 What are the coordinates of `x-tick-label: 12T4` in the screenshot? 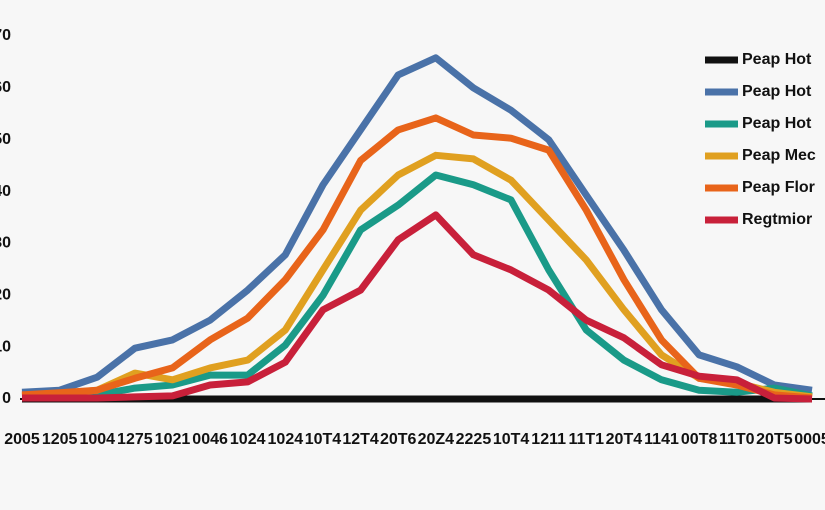 It's located at (360, 439).